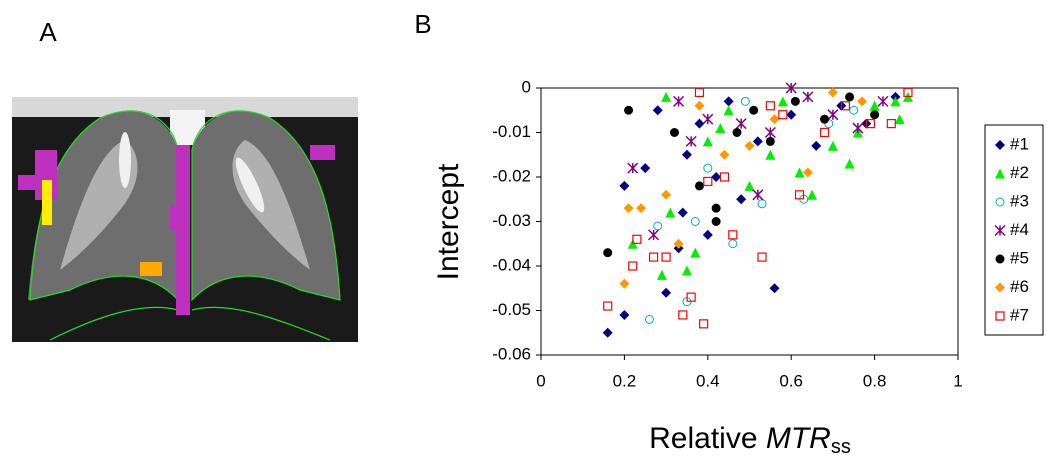  What do you see at coordinates (957, 380) in the screenshot?
I see `x-tick-label: 1` at bounding box center [957, 380].